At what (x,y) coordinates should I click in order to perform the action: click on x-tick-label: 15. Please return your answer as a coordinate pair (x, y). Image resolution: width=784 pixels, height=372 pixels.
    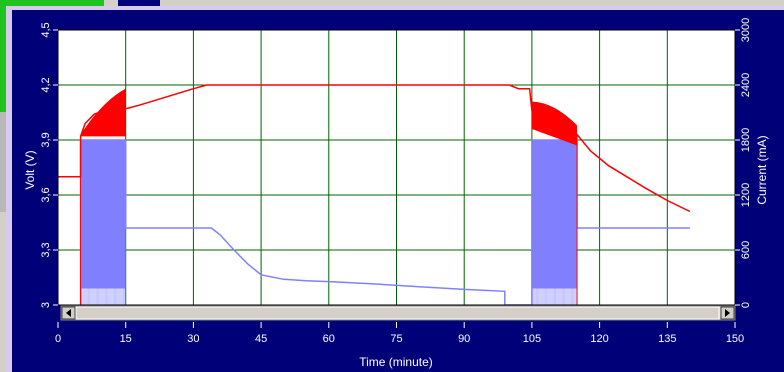
    Looking at the image, I should click on (126, 339).